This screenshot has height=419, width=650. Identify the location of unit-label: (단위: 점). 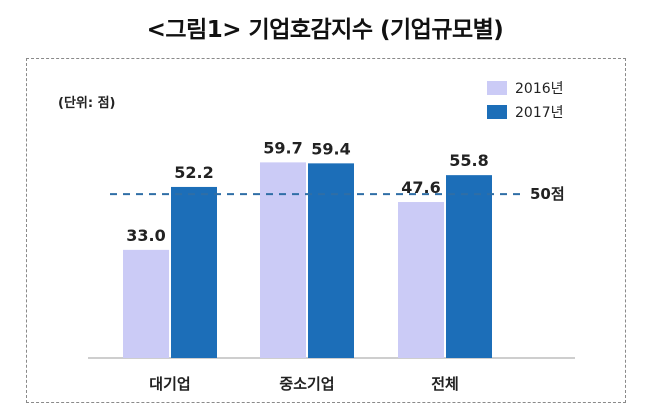
(87, 103).